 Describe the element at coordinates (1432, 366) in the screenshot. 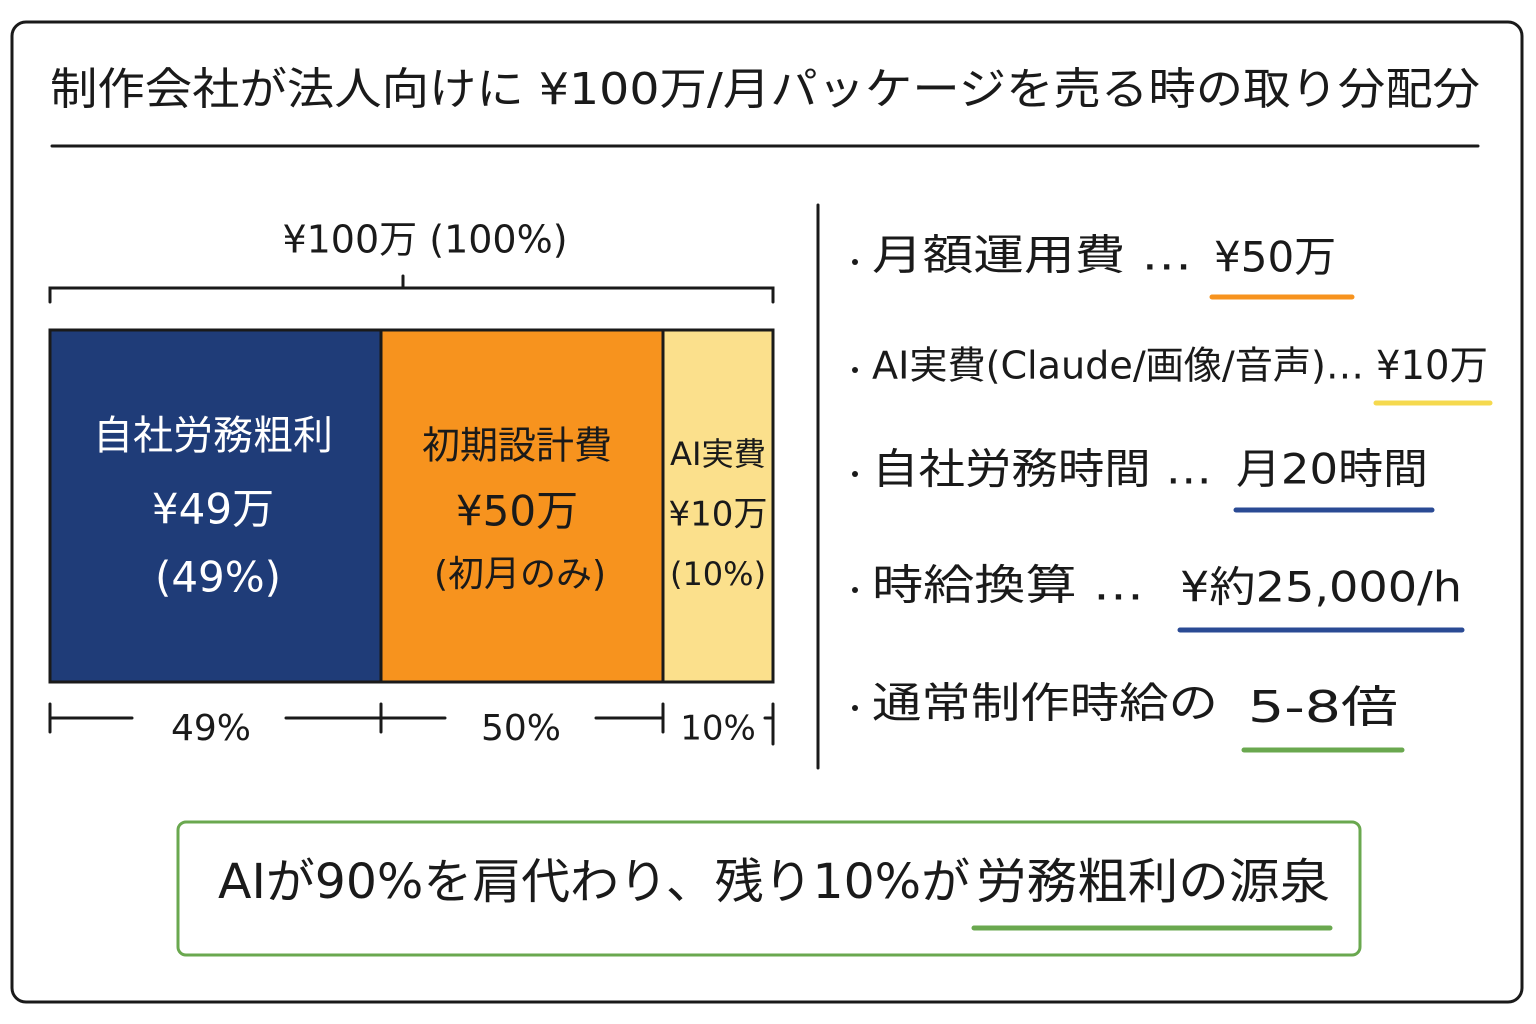

I see `fact-value: ¥10万` at that location.